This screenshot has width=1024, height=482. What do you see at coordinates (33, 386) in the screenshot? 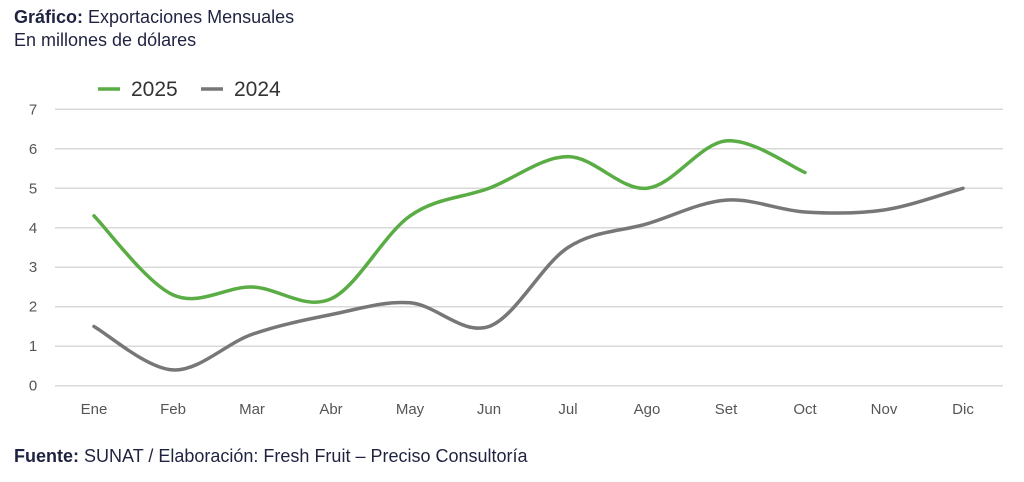
I see `y-tick-label: 0` at bounding box center [33, 386].